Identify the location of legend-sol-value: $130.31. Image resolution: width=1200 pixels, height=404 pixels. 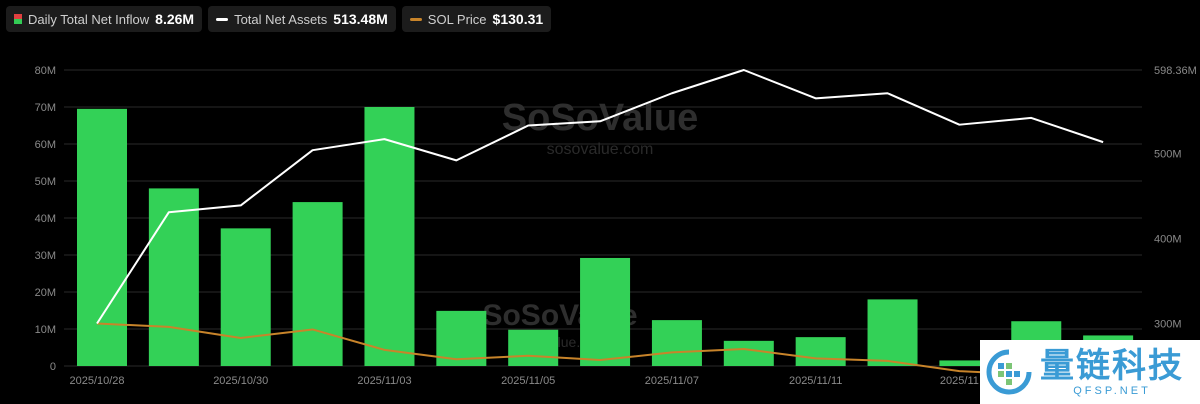
(518, 19).